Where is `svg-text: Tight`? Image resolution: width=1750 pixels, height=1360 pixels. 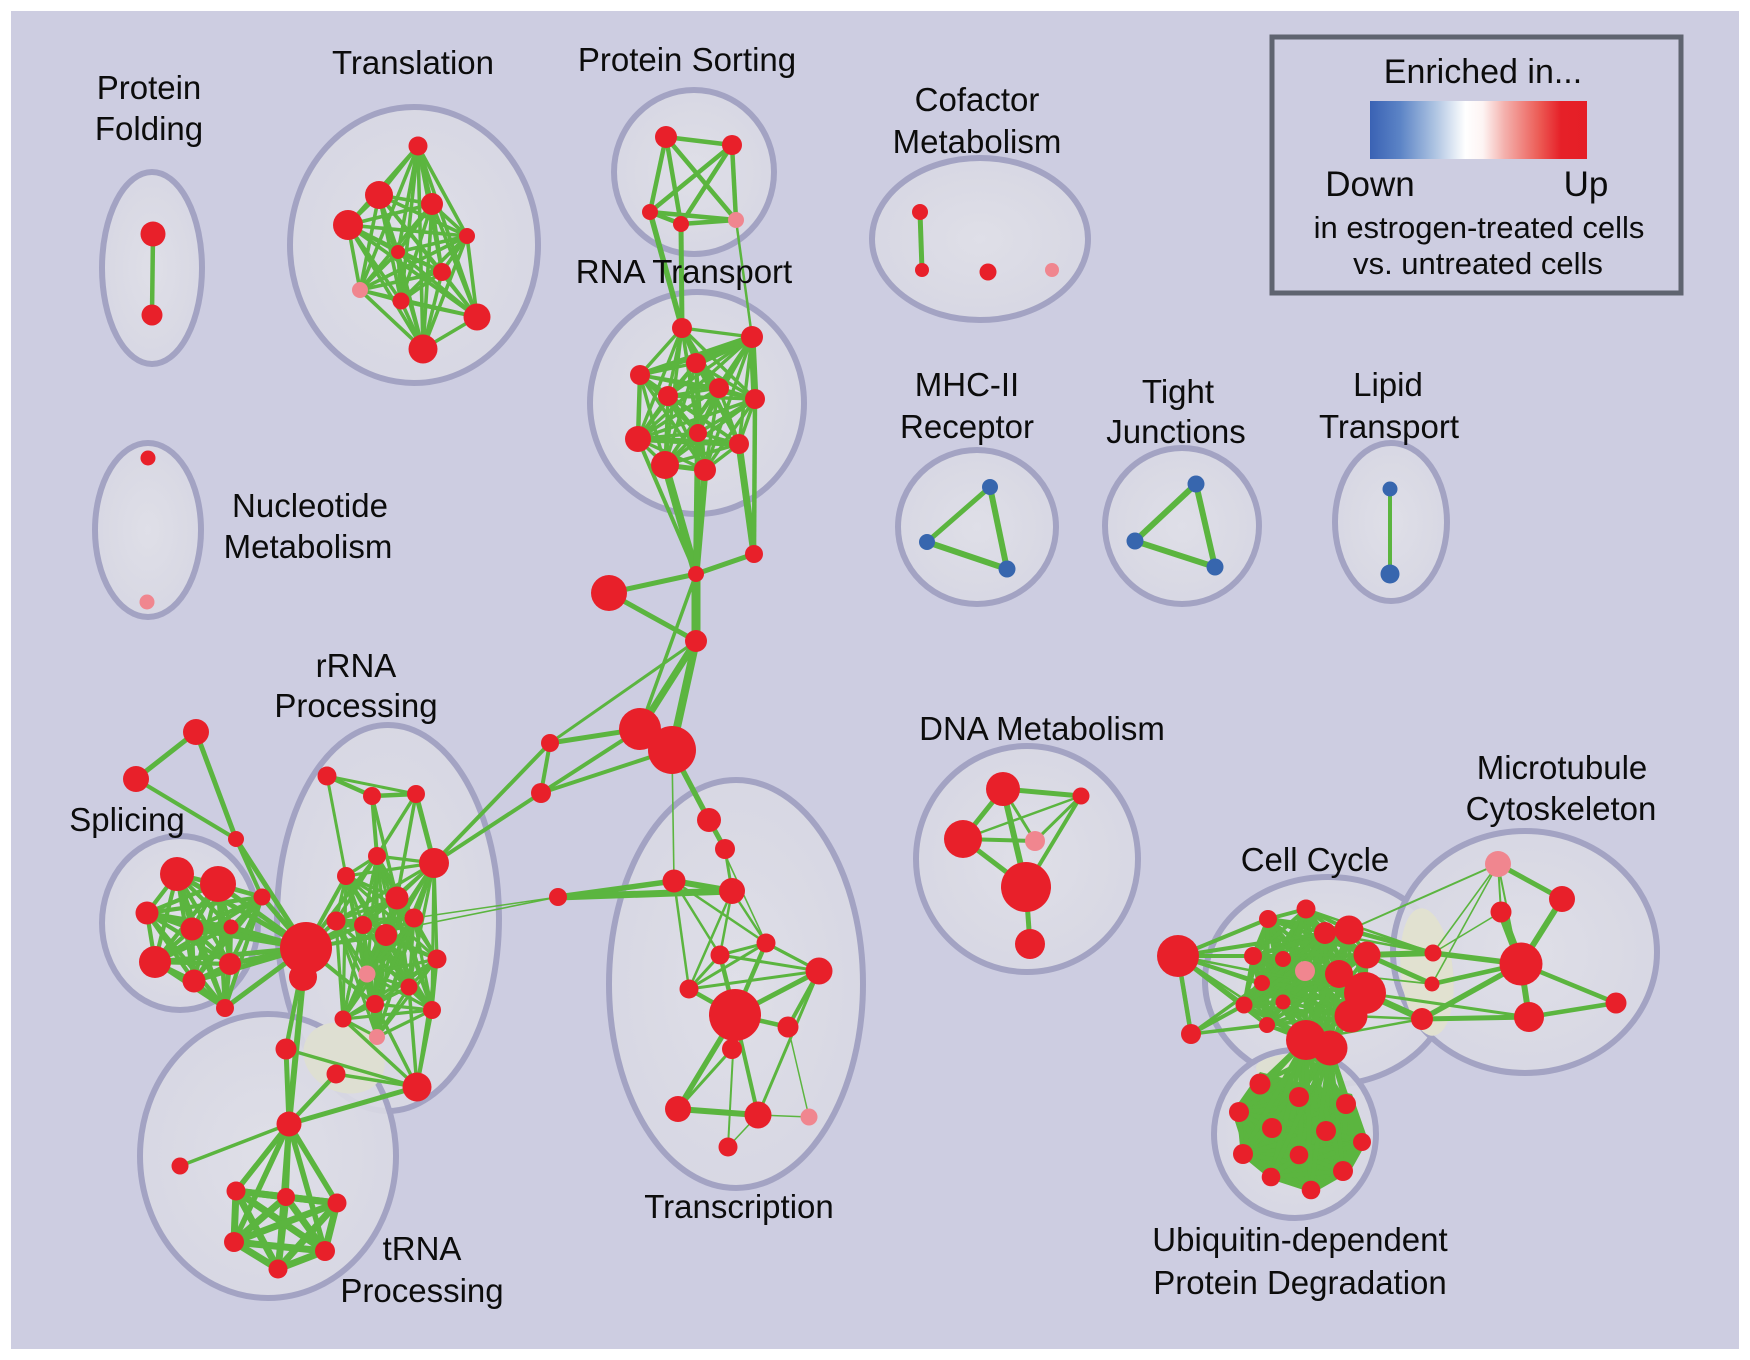 svg-text: Tight is located at coordinates (1178, 391).